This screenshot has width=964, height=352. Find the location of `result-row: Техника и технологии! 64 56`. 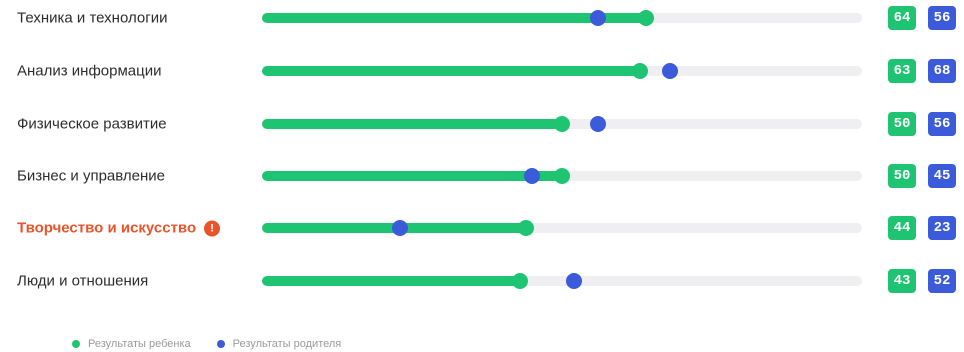

result-row: Техника и технологии! 64 56 is located at coordinates (482, 19).